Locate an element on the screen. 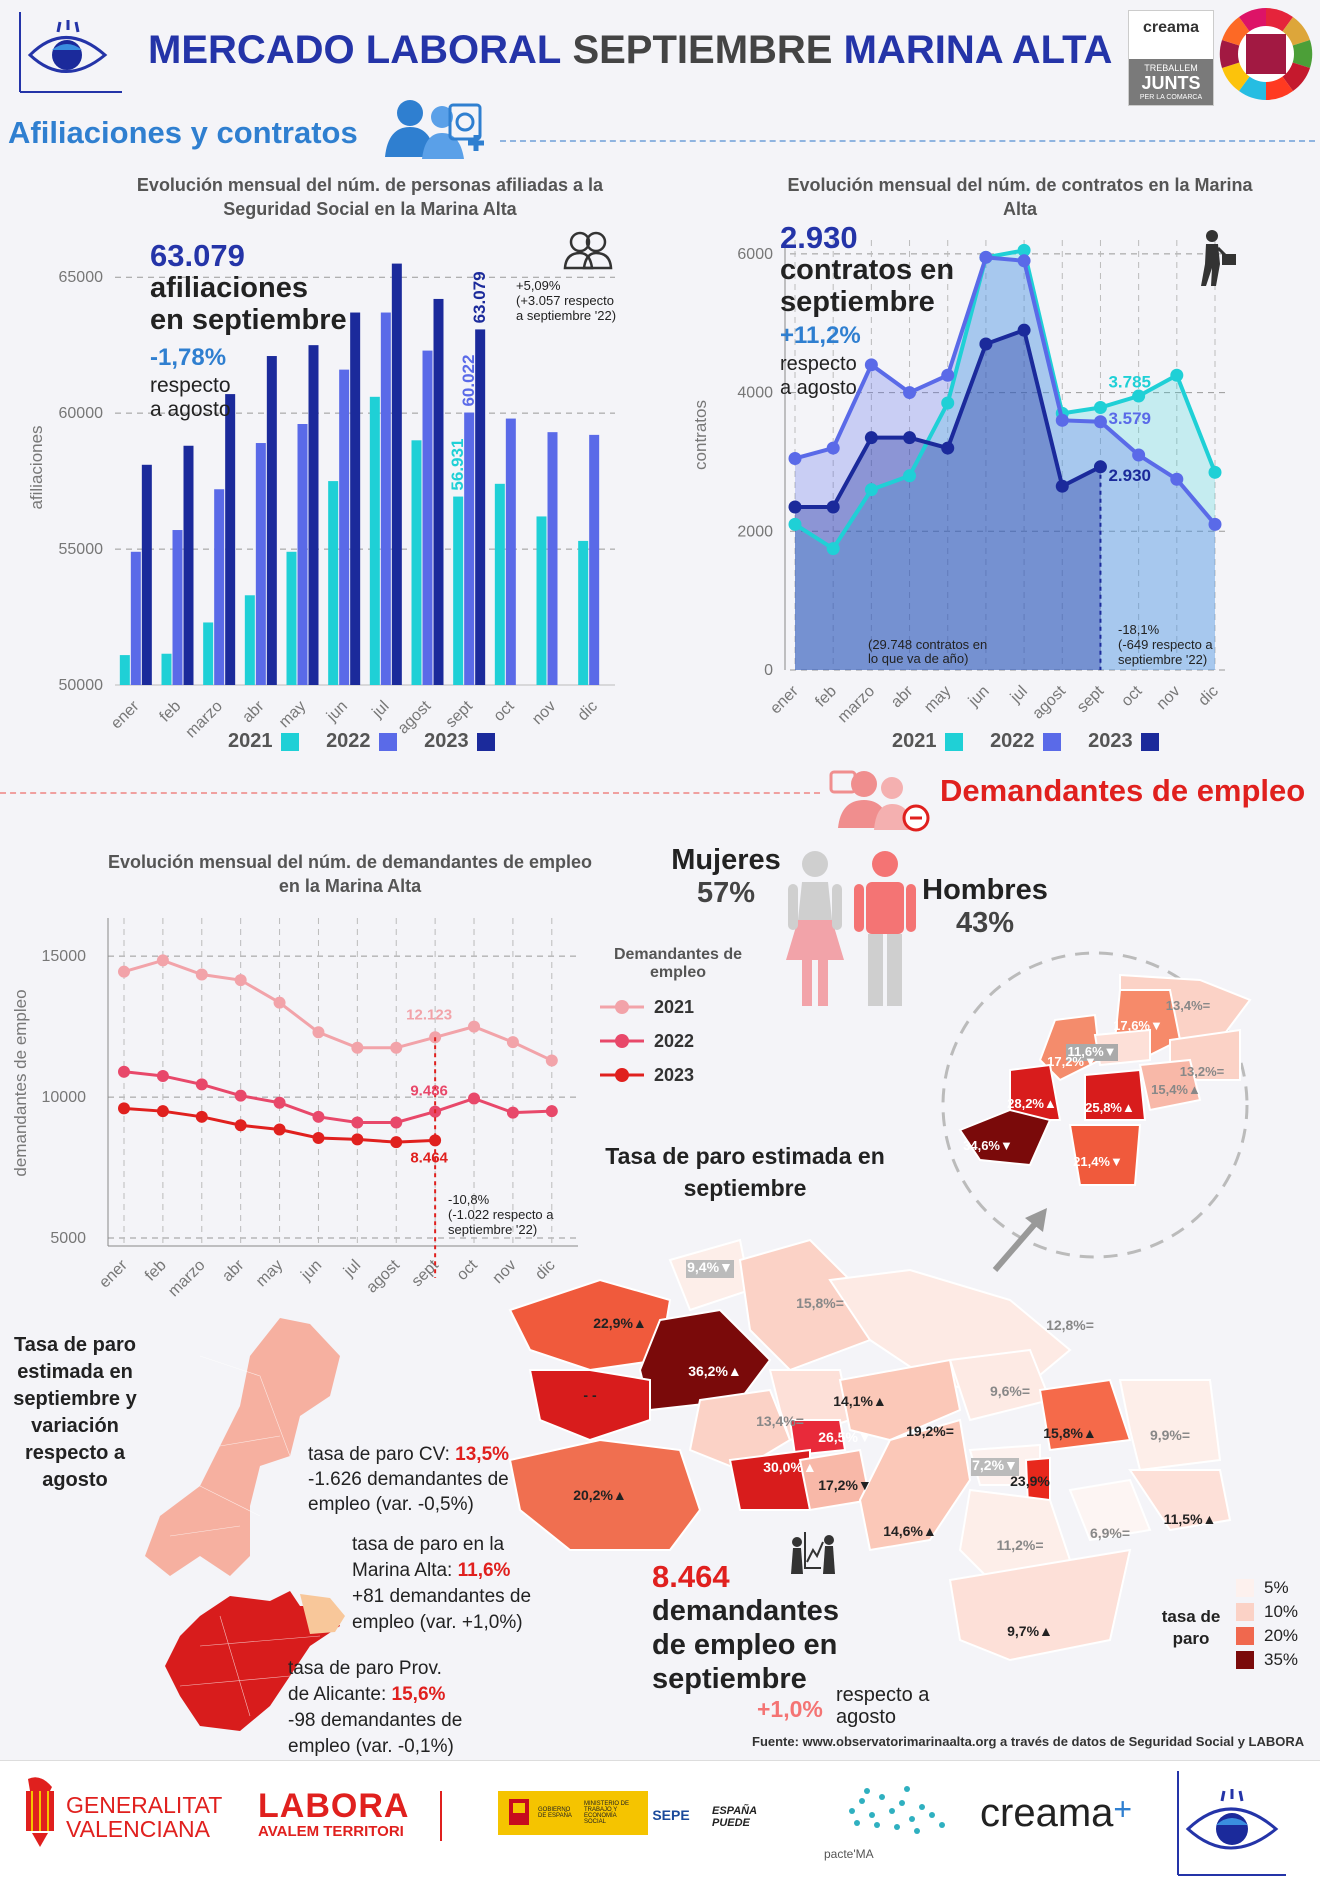 This screenshot has height=1889, width=1320. contracts-yoy1: -18,1% is located at coordinates (1139, 629).